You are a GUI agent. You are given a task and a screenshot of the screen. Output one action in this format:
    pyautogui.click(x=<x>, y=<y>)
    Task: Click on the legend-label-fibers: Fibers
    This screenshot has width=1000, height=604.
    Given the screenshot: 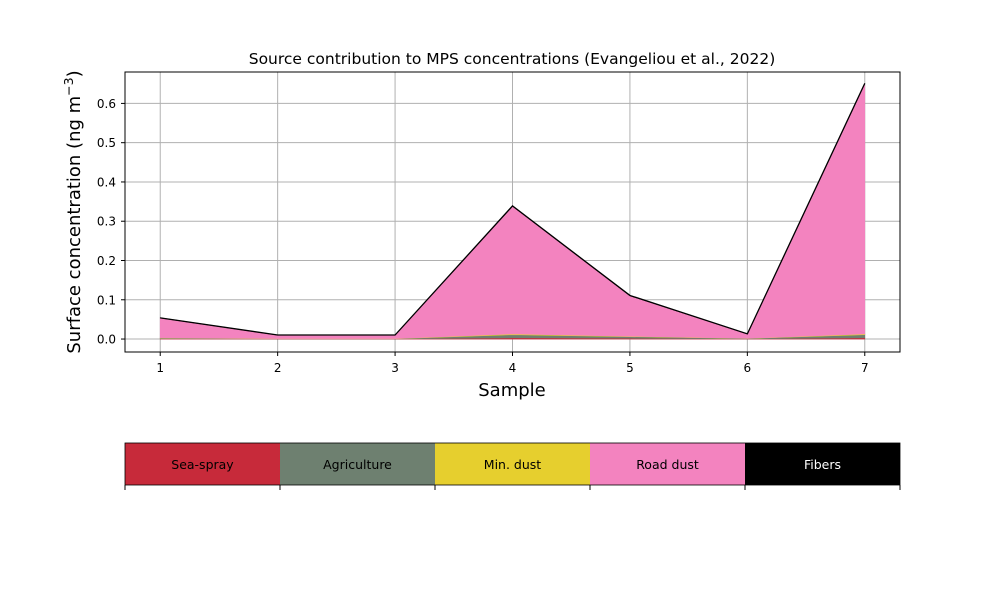 What is the action you would take?
    pyautogui.click(x=822, y=464)
    